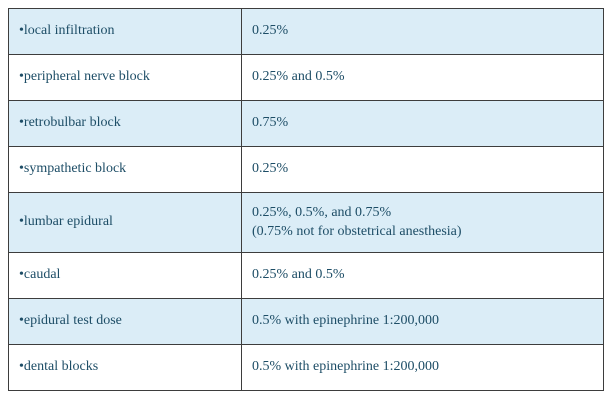 The height and width of the screenshot is (402, 612). What do you see at coordinates (125, 123) in the screenshot?
I see `row-label: •retrobulbar block` at bounding box center [125, 123].